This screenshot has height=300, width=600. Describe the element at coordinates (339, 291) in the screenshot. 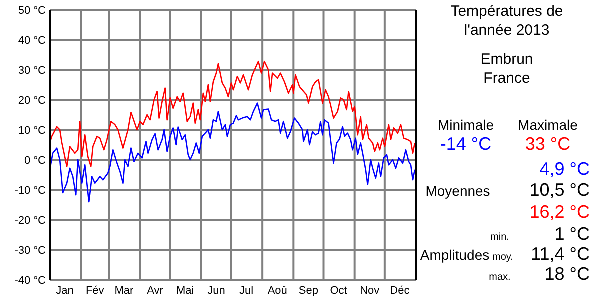

I see `x-tick-label: Oct` at that location.